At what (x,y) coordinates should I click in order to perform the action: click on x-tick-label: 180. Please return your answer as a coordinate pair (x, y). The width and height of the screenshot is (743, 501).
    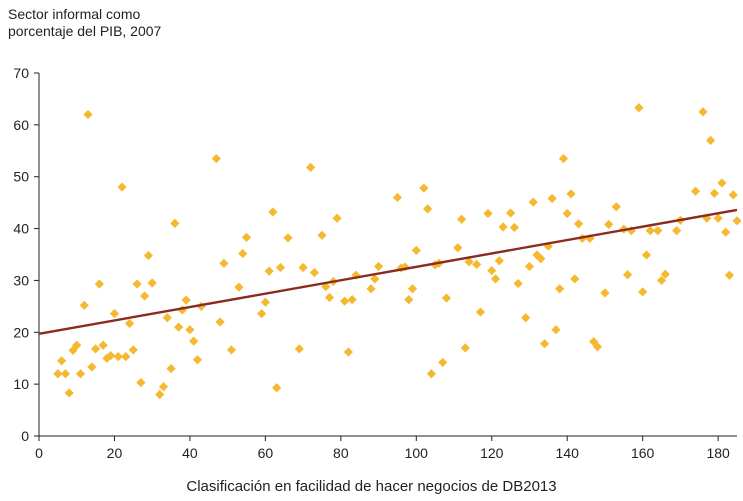
    Looking at the image, I should click on (718, 453).